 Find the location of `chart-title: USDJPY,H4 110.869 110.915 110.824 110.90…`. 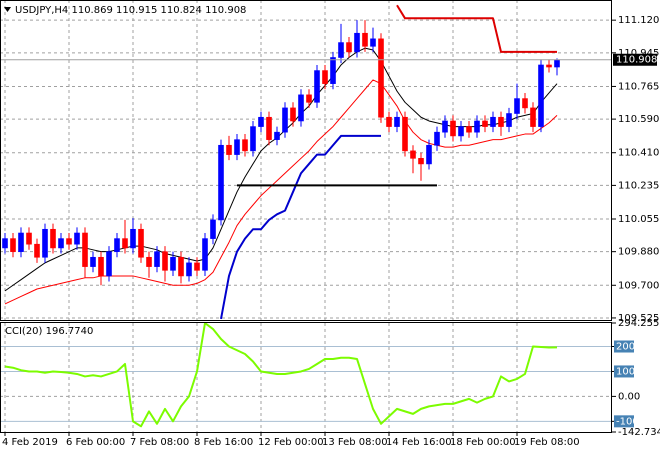

chart-title: USDJPY,H4 110.869 110.915 110.824 110.90… is located at coordinates (130, 10).